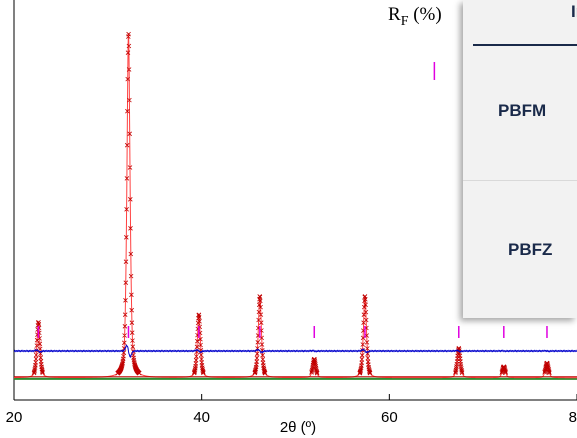 The image size is (577, 438). Describe the element at coordinates (520, 159) in the screenshot. I see `overlay-table: In PBFM PBFZ` at that location.